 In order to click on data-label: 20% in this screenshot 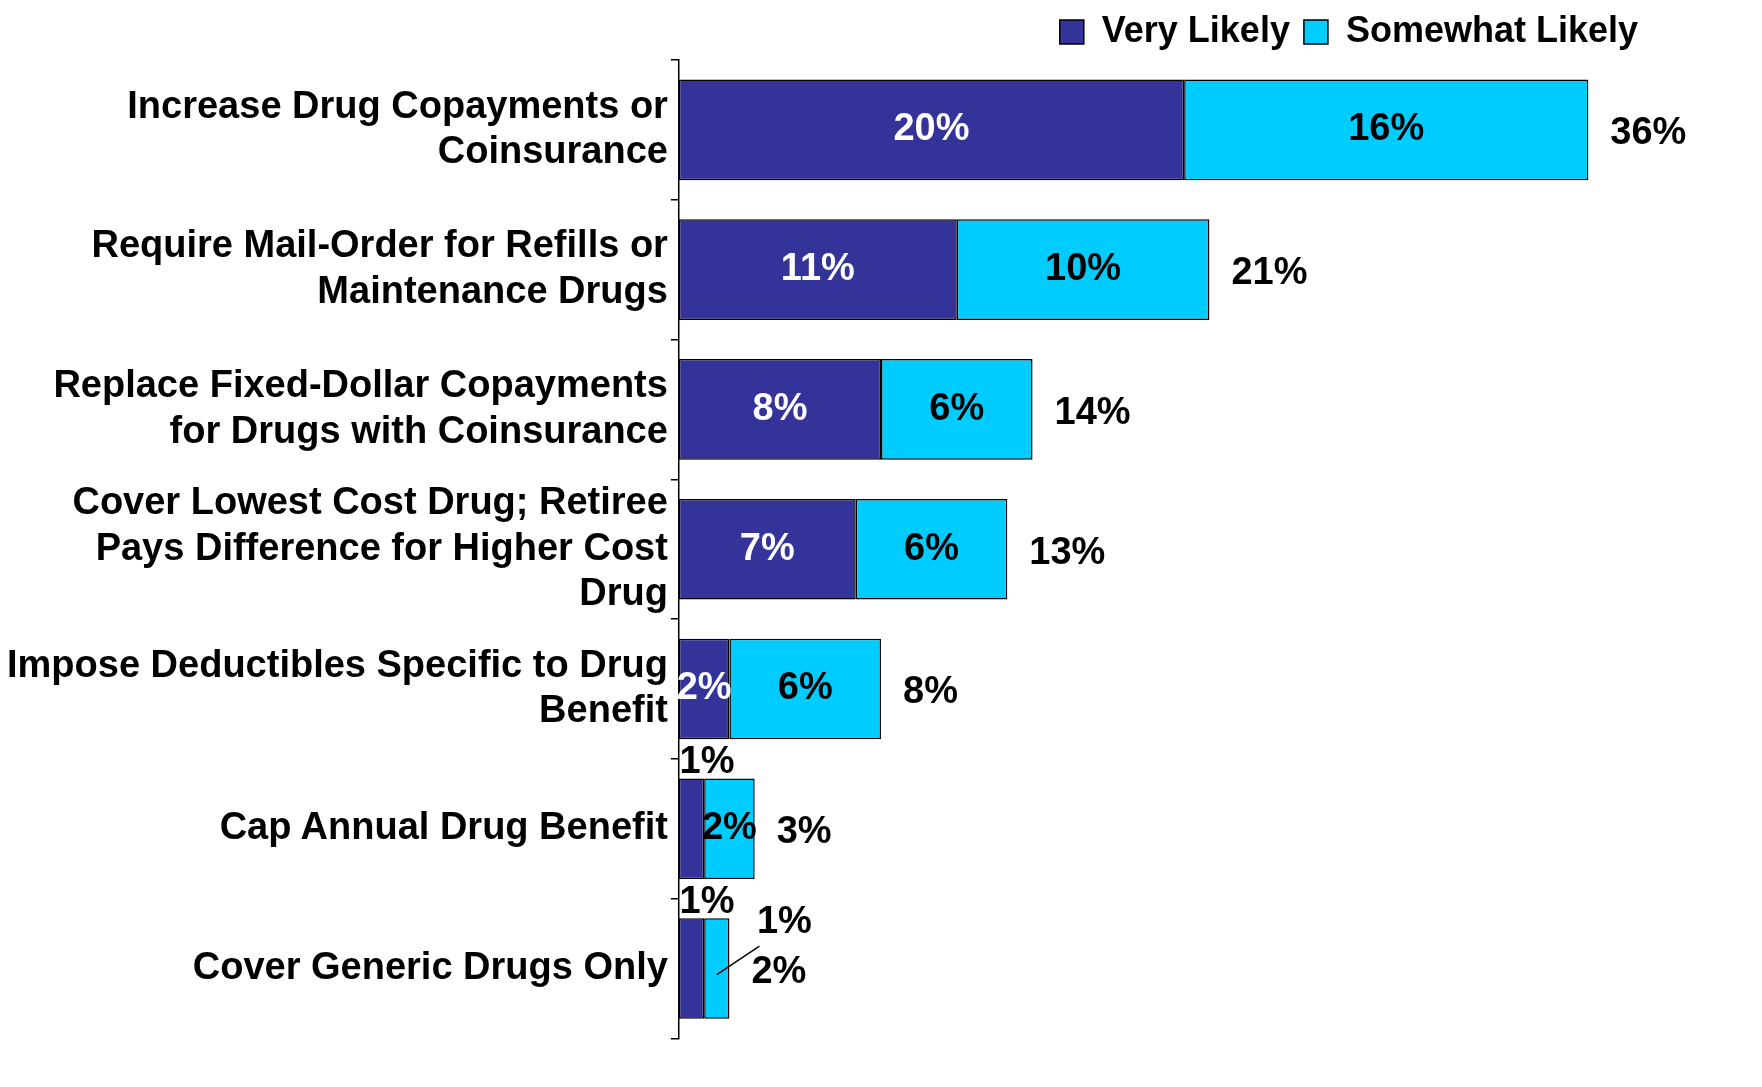, I will do `click(931, 127)`.